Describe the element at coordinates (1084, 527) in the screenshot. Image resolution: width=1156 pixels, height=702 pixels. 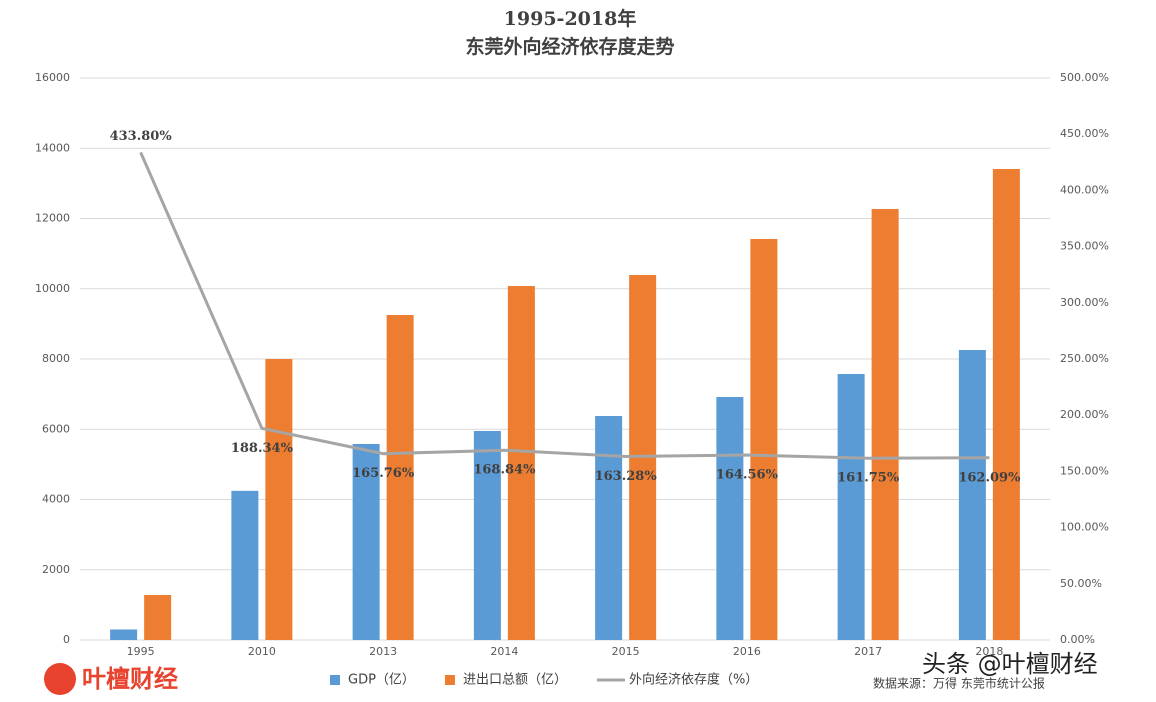
I see `y2-tick-label: 100.00%` at that location.